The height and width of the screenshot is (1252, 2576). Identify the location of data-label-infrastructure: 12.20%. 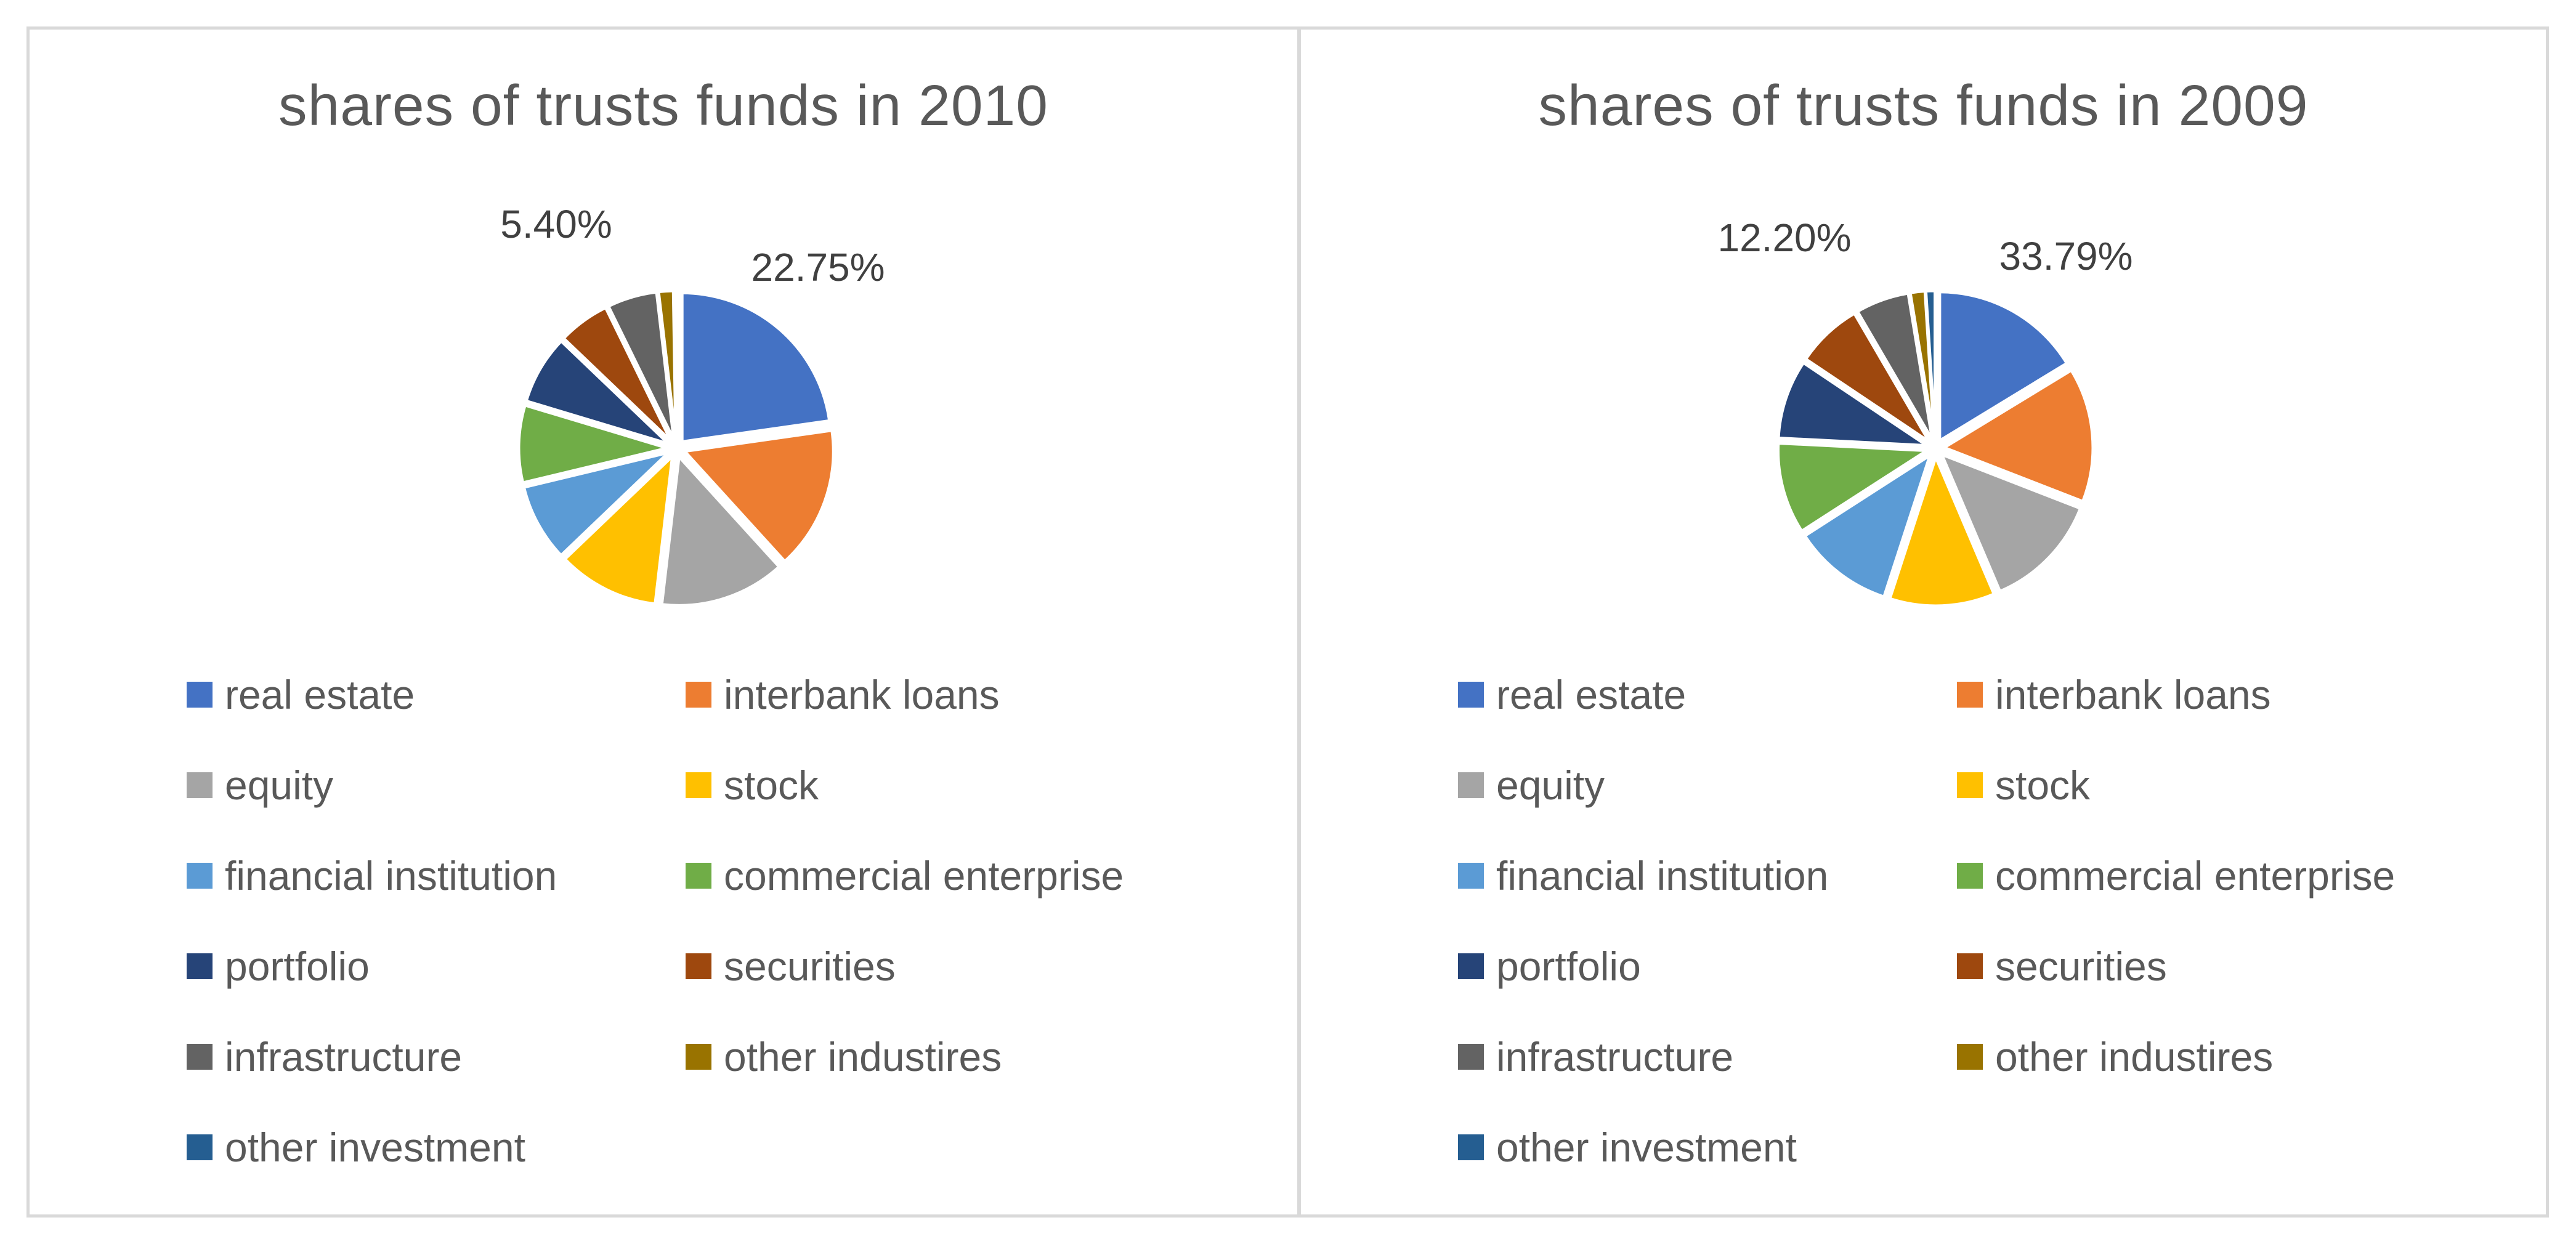
(1784, 238).